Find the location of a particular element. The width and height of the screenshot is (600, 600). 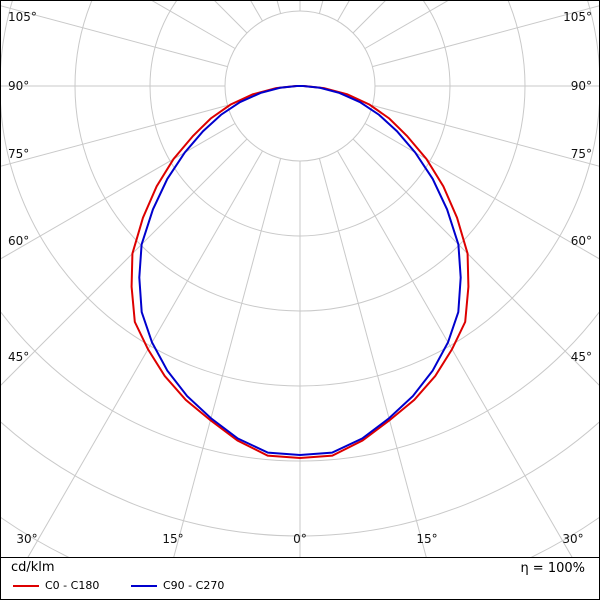

legend-item-c0-c180: C0 - C180 is located at coordinates (56, 585).